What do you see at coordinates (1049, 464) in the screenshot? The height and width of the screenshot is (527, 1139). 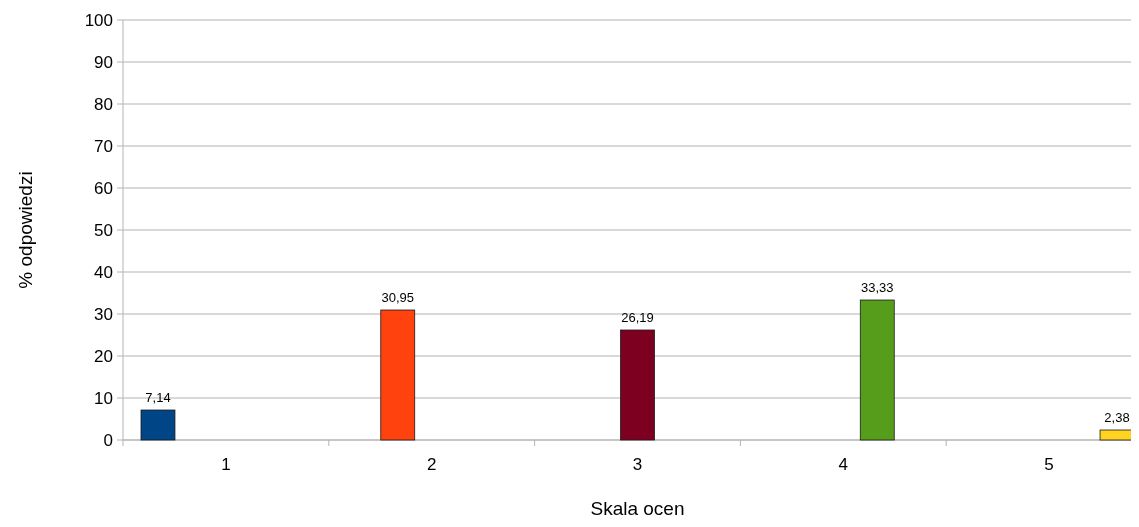 I see `x-tick-label: 5` at bounding box center [1049, 464].